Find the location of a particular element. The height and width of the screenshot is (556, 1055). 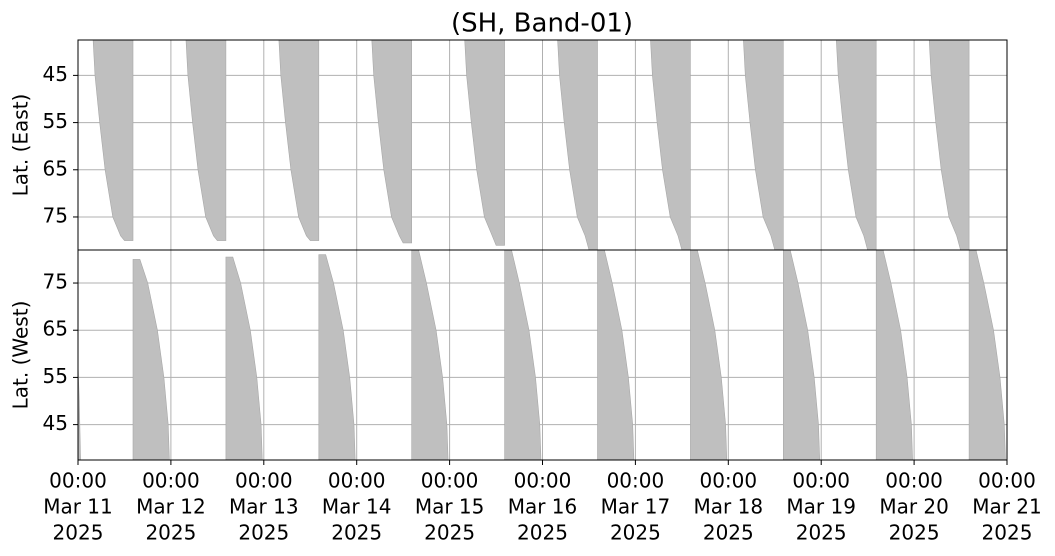

y-axis-label: Lat. (West) is located at coordinates (21, 355).